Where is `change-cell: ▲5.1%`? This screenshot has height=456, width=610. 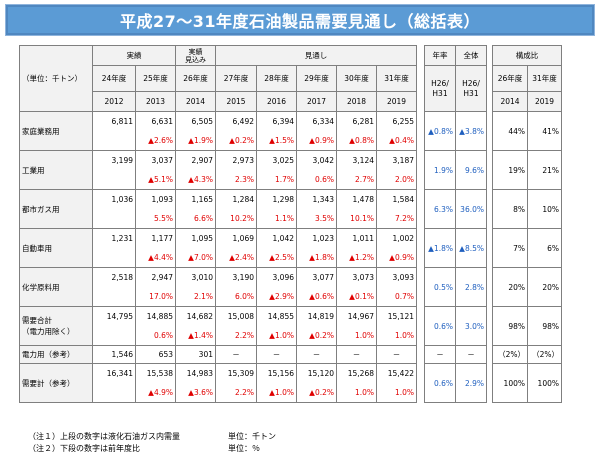
change-cell: ▲5.1% is located at coordinates (155, 179).